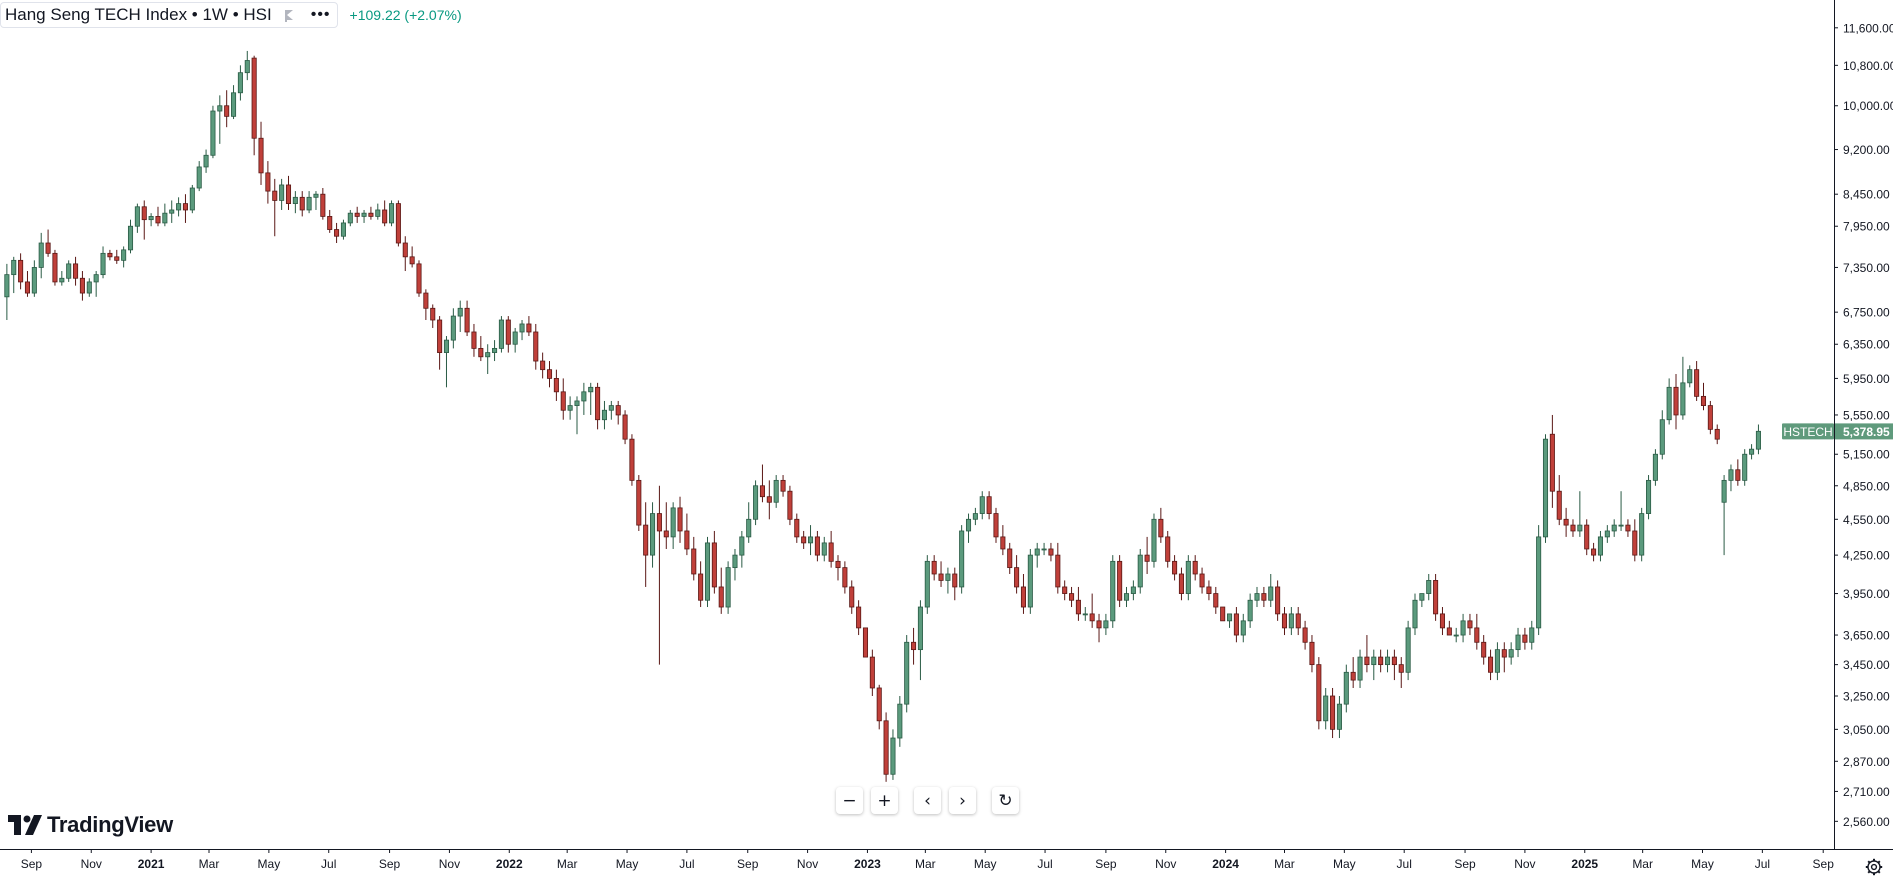 This screenshot has height=887, width=1893. What do you see at coordinates (1284, 864) in the screenshot?
I see `time-tick-label: Mar` at bounding box center [1284, 864].